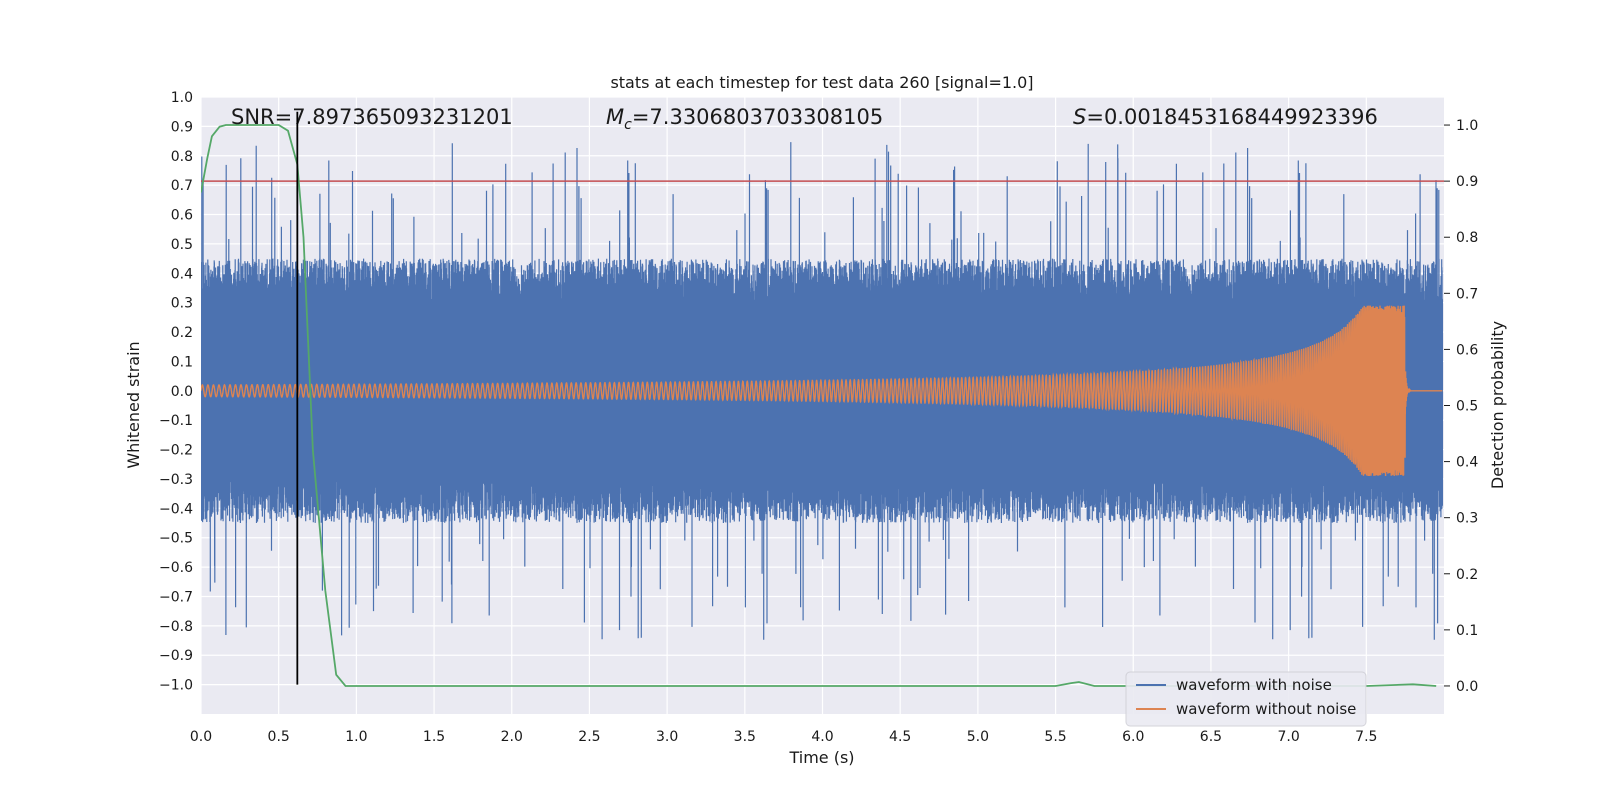 The height and width of the screenshot is (800, 1600). What do you see at coordinates (182, 274) in the screenshot?
I see `y-tick-label: 0.4` at bounding box center [182, 274].